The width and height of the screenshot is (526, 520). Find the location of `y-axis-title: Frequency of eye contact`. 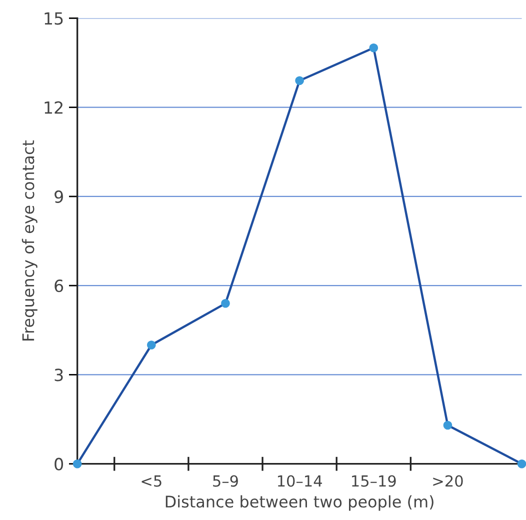

y-axis-title: Frequency of eye contact is located at coordinates (30, 240).